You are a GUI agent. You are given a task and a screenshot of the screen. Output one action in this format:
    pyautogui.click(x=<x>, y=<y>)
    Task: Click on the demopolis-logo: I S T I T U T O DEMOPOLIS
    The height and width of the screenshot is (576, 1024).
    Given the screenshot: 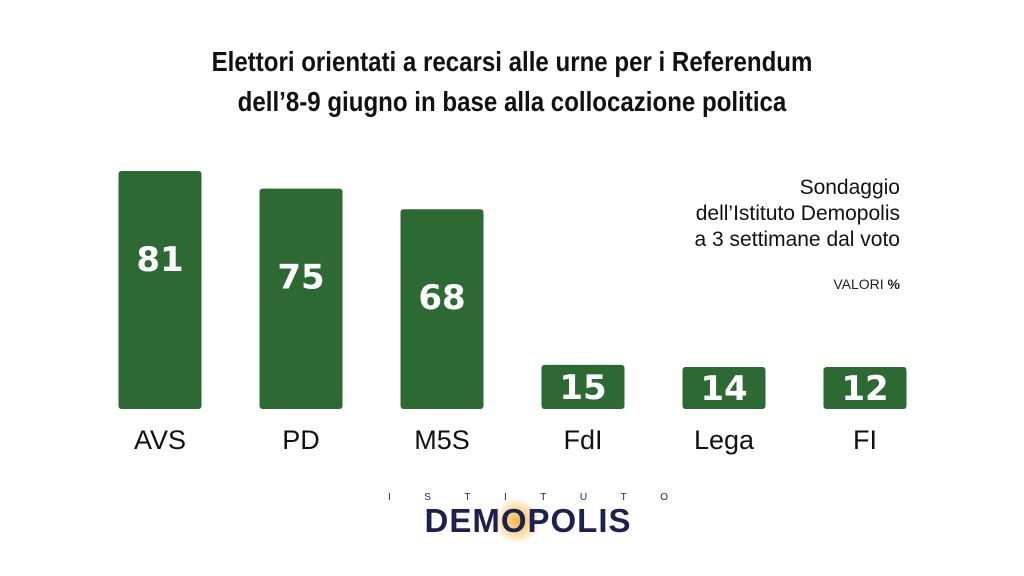 What is the action you would take?
    pyautogui.click(x=528, y=520)
    